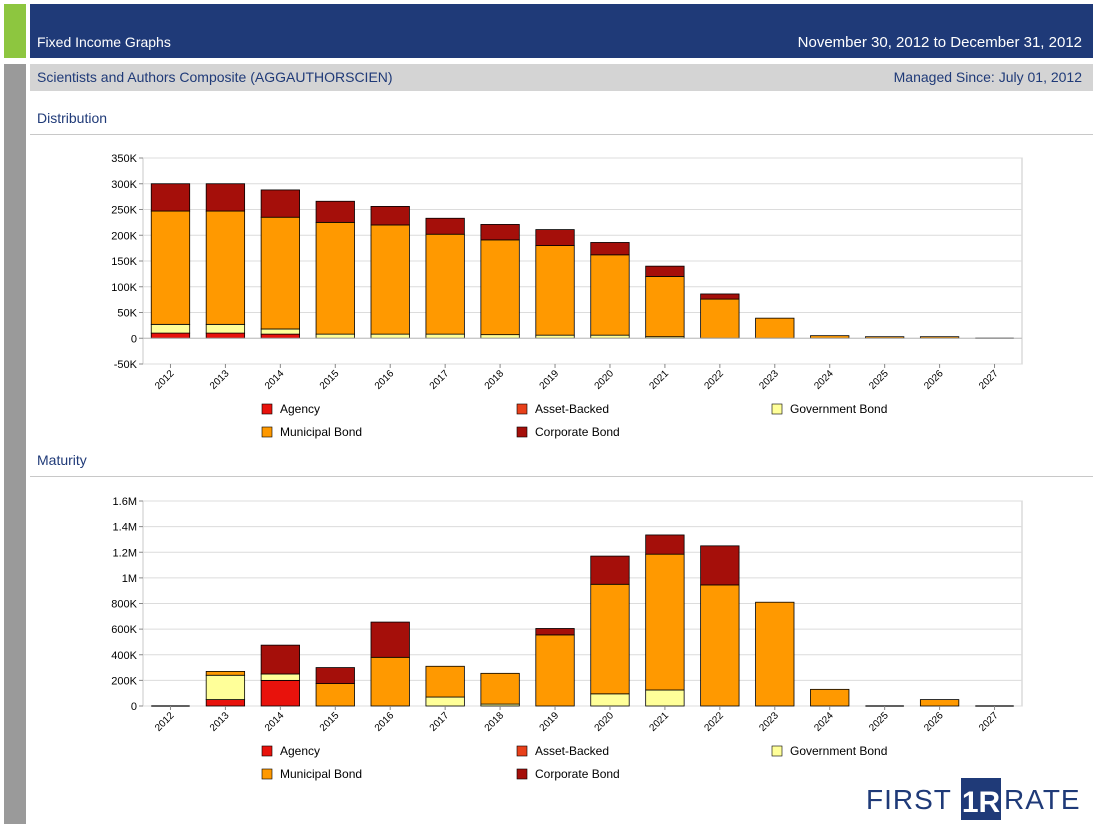 The height and width of the screenshot is (824, 1098). I want to click on report-title: Fixed Income Graphs, so click(104, 42).